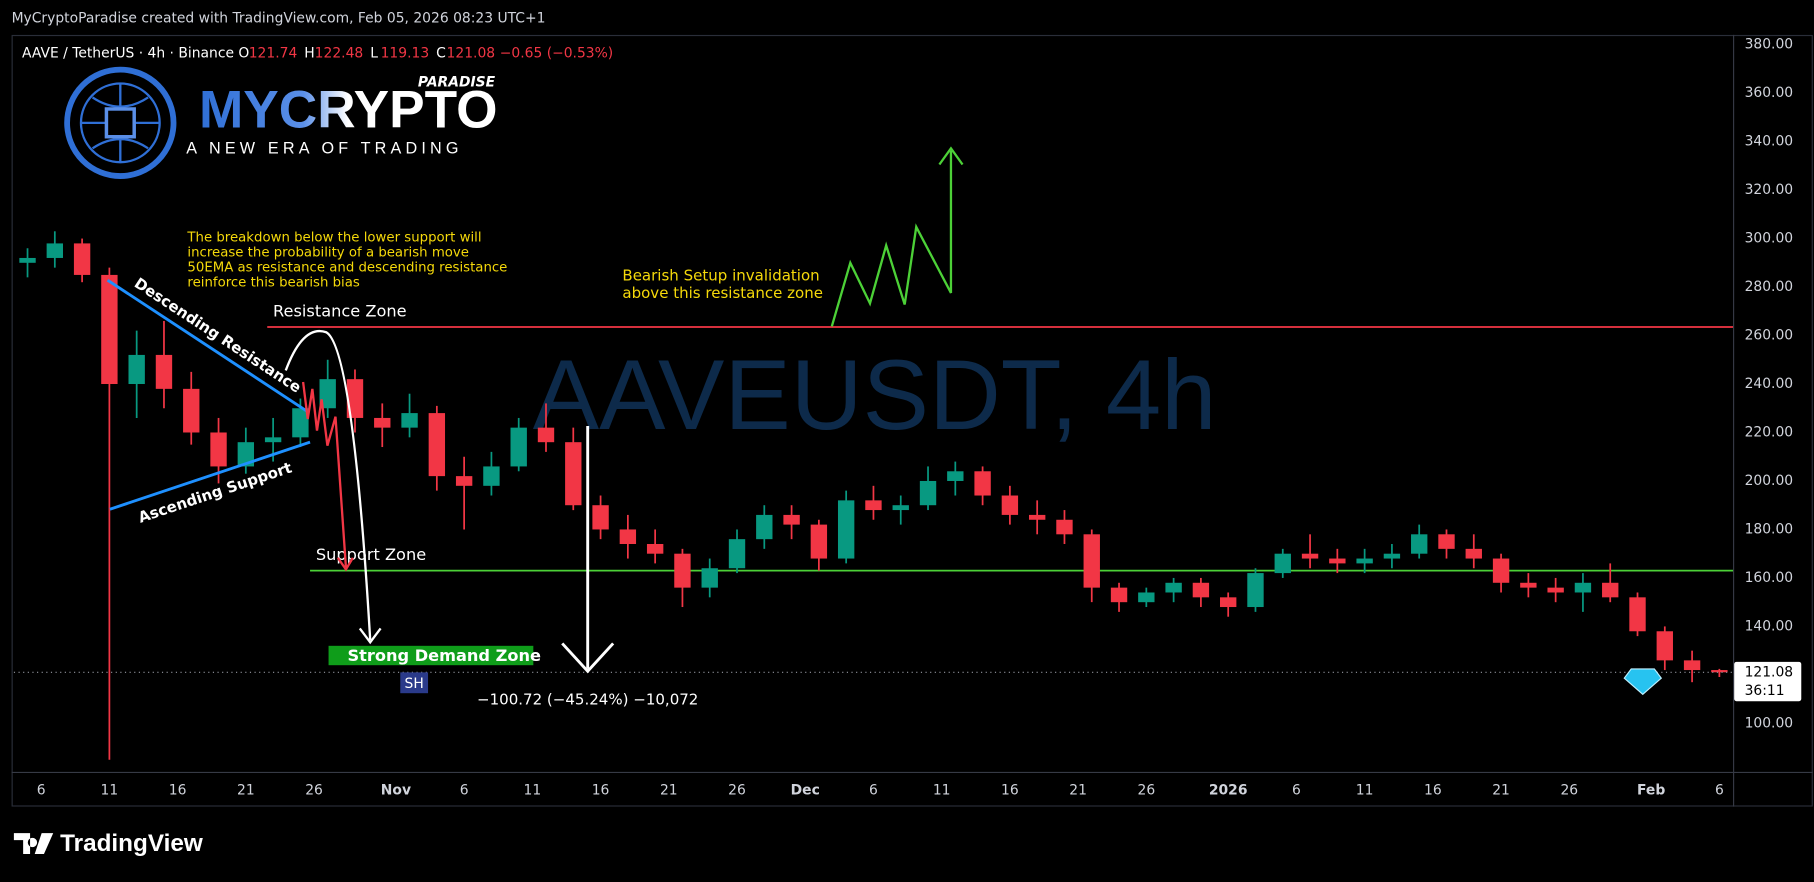 This screenshot has height=882, width=1814. I want to click on x-tick-label: 2026, so click(1228, 790).